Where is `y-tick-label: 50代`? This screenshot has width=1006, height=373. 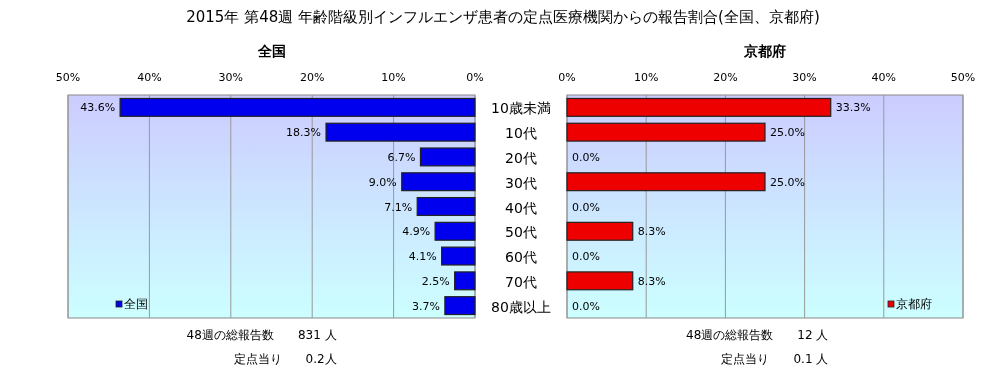
y-tick-label: 50代 is located at coordinates (521, 232).